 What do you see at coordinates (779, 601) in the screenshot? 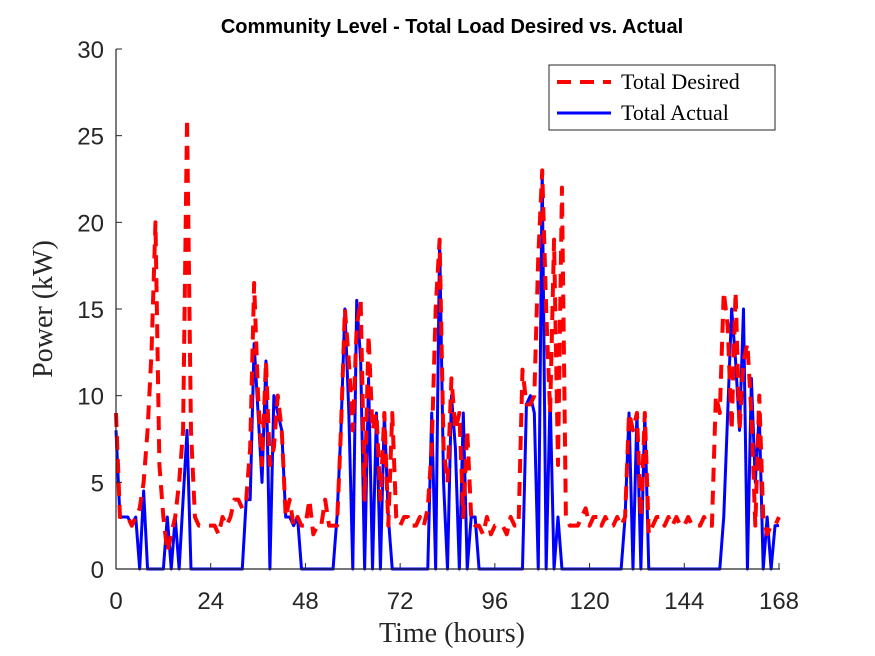
I see `x-tick-label: 168` at bounding box center [779, 601].